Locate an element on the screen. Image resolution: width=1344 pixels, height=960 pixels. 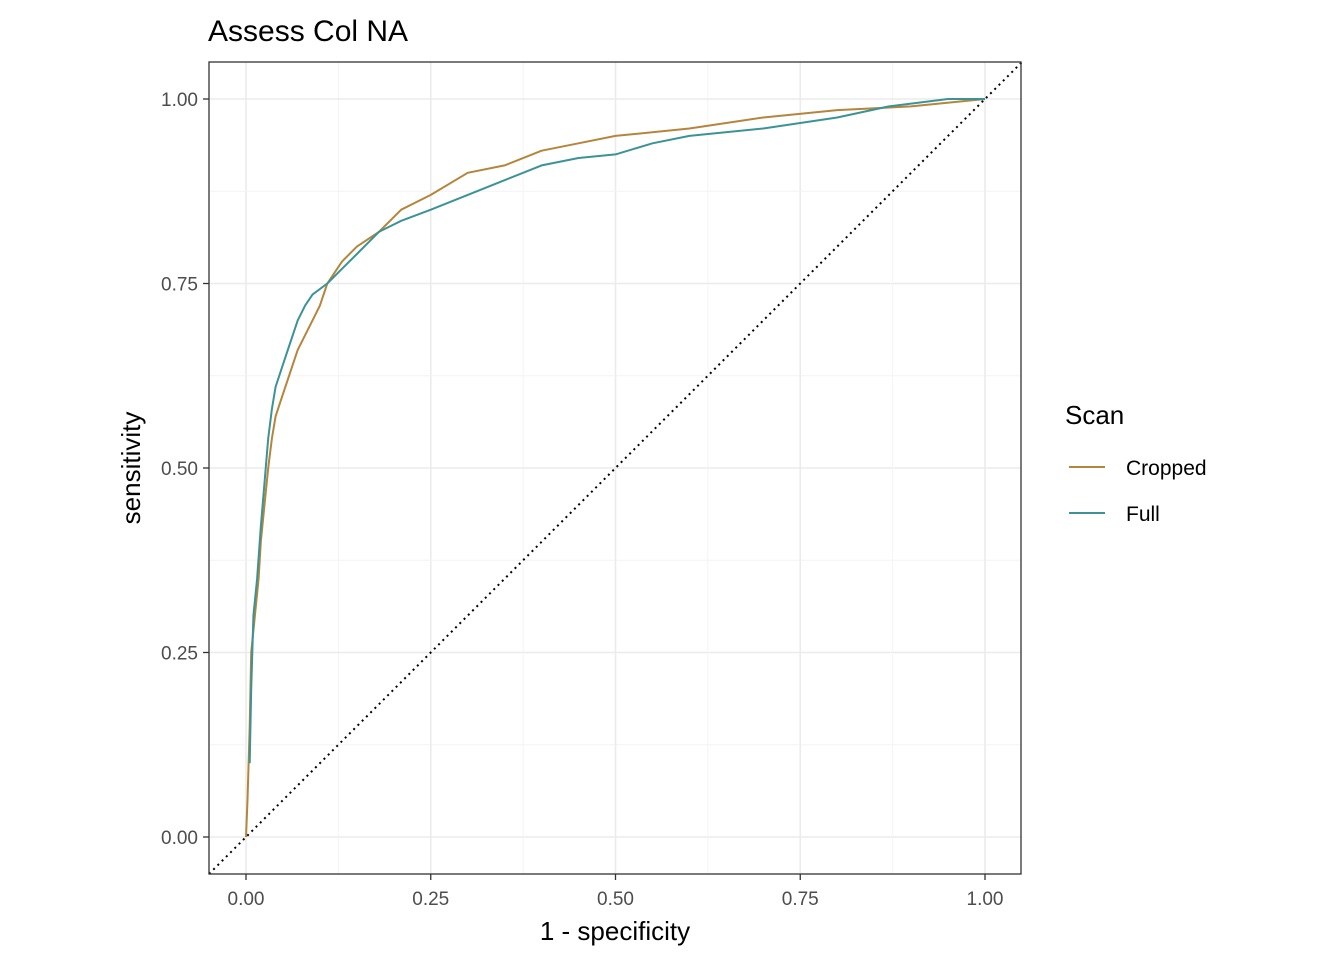
legend-title: Scan is located at coordinates (1094, 415).